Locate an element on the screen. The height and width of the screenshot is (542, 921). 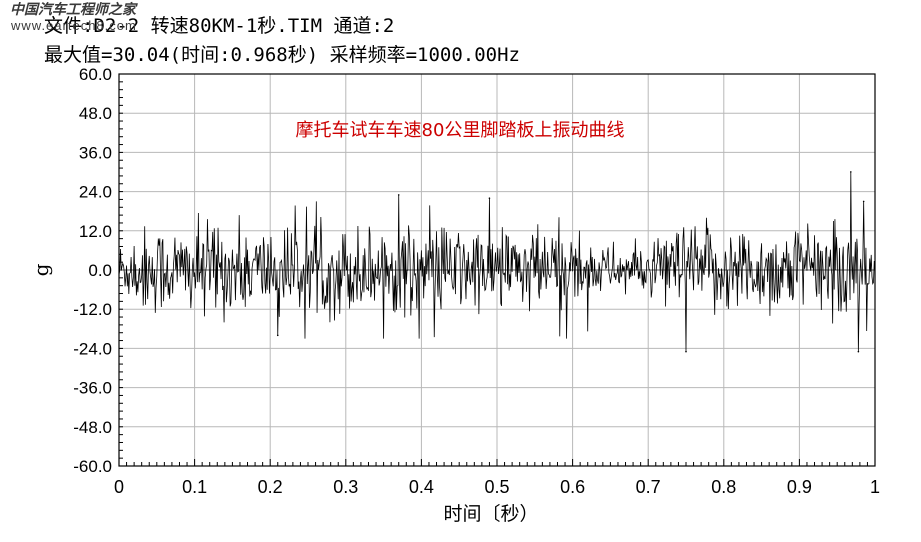
y-tick-label: 0.0 is located at coordinates (100, 270).